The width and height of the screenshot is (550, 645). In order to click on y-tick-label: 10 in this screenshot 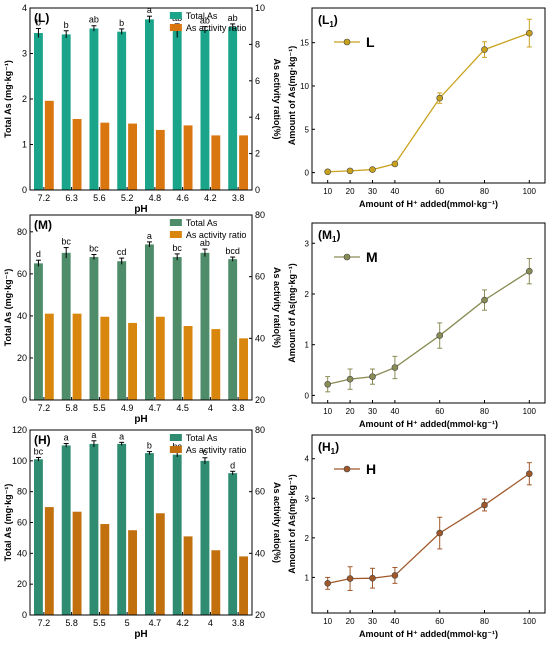, I will do `click(304, 86)`.